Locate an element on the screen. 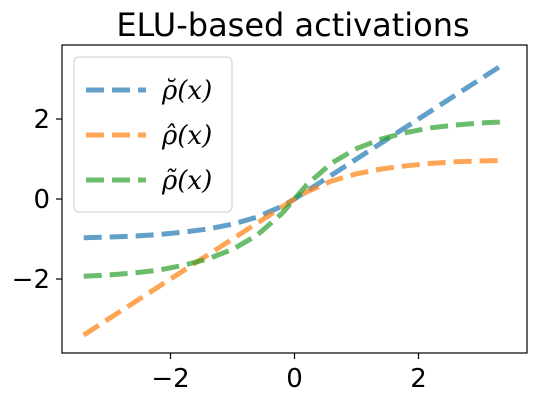 The height and width of the screenshot is (400, 535). x-tick-label-0: −2 is located at coordinates (170, 379).